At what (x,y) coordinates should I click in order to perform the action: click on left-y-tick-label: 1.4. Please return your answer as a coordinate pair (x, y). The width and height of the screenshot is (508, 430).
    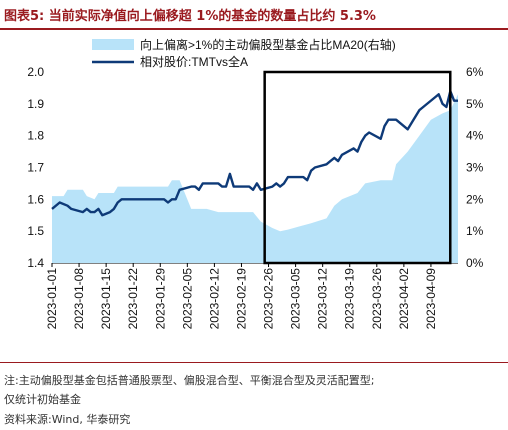
    Looking at the image, I should click on (35, 263).